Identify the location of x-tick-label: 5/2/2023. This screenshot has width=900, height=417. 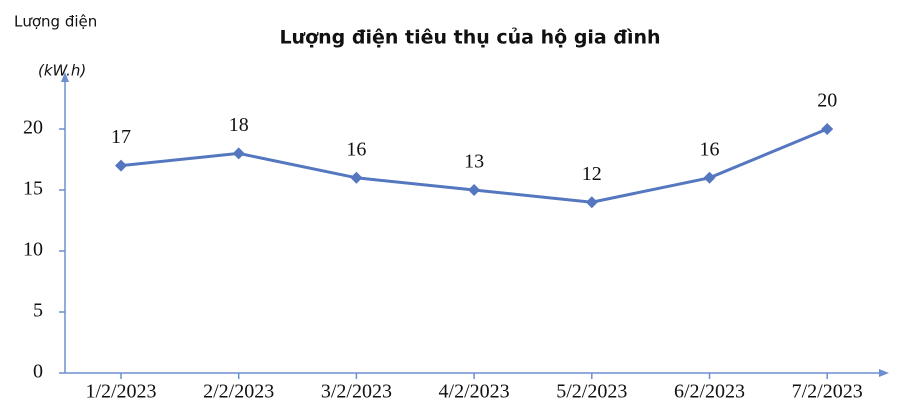
(591, 392).